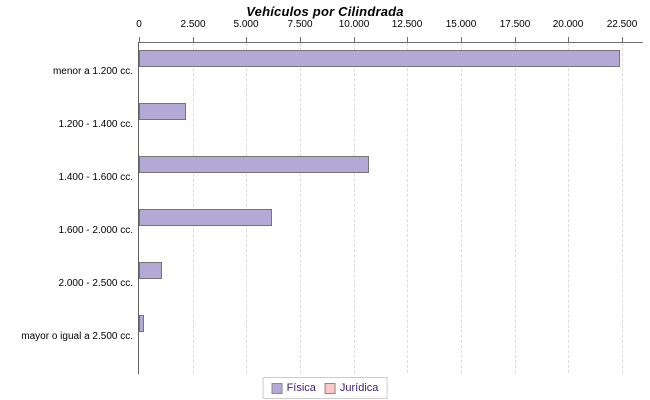  Describe the element at coordinates (96, 177) in the screenshot. I see `category-label: 1.400 - 1.600 cc.` at that location.